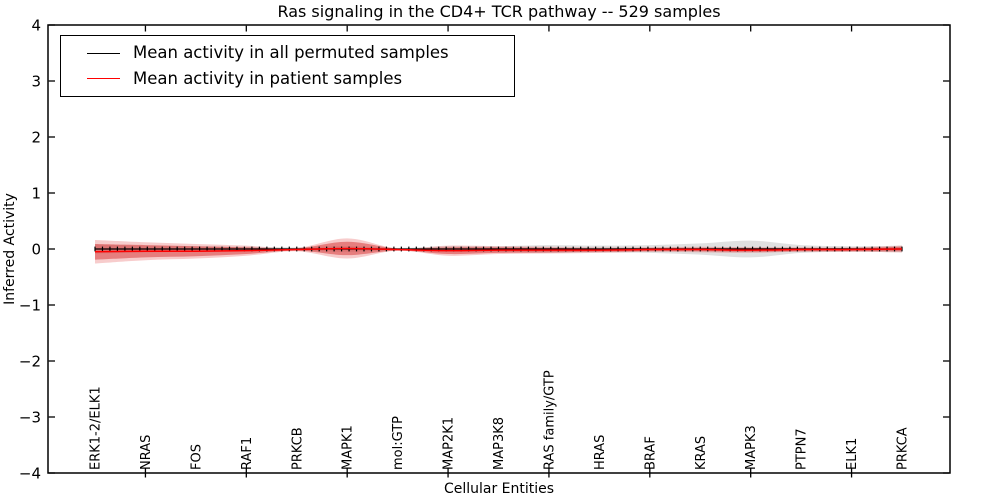  I want to click on y-axis-label: Inferred Activity, so click(10, 249).